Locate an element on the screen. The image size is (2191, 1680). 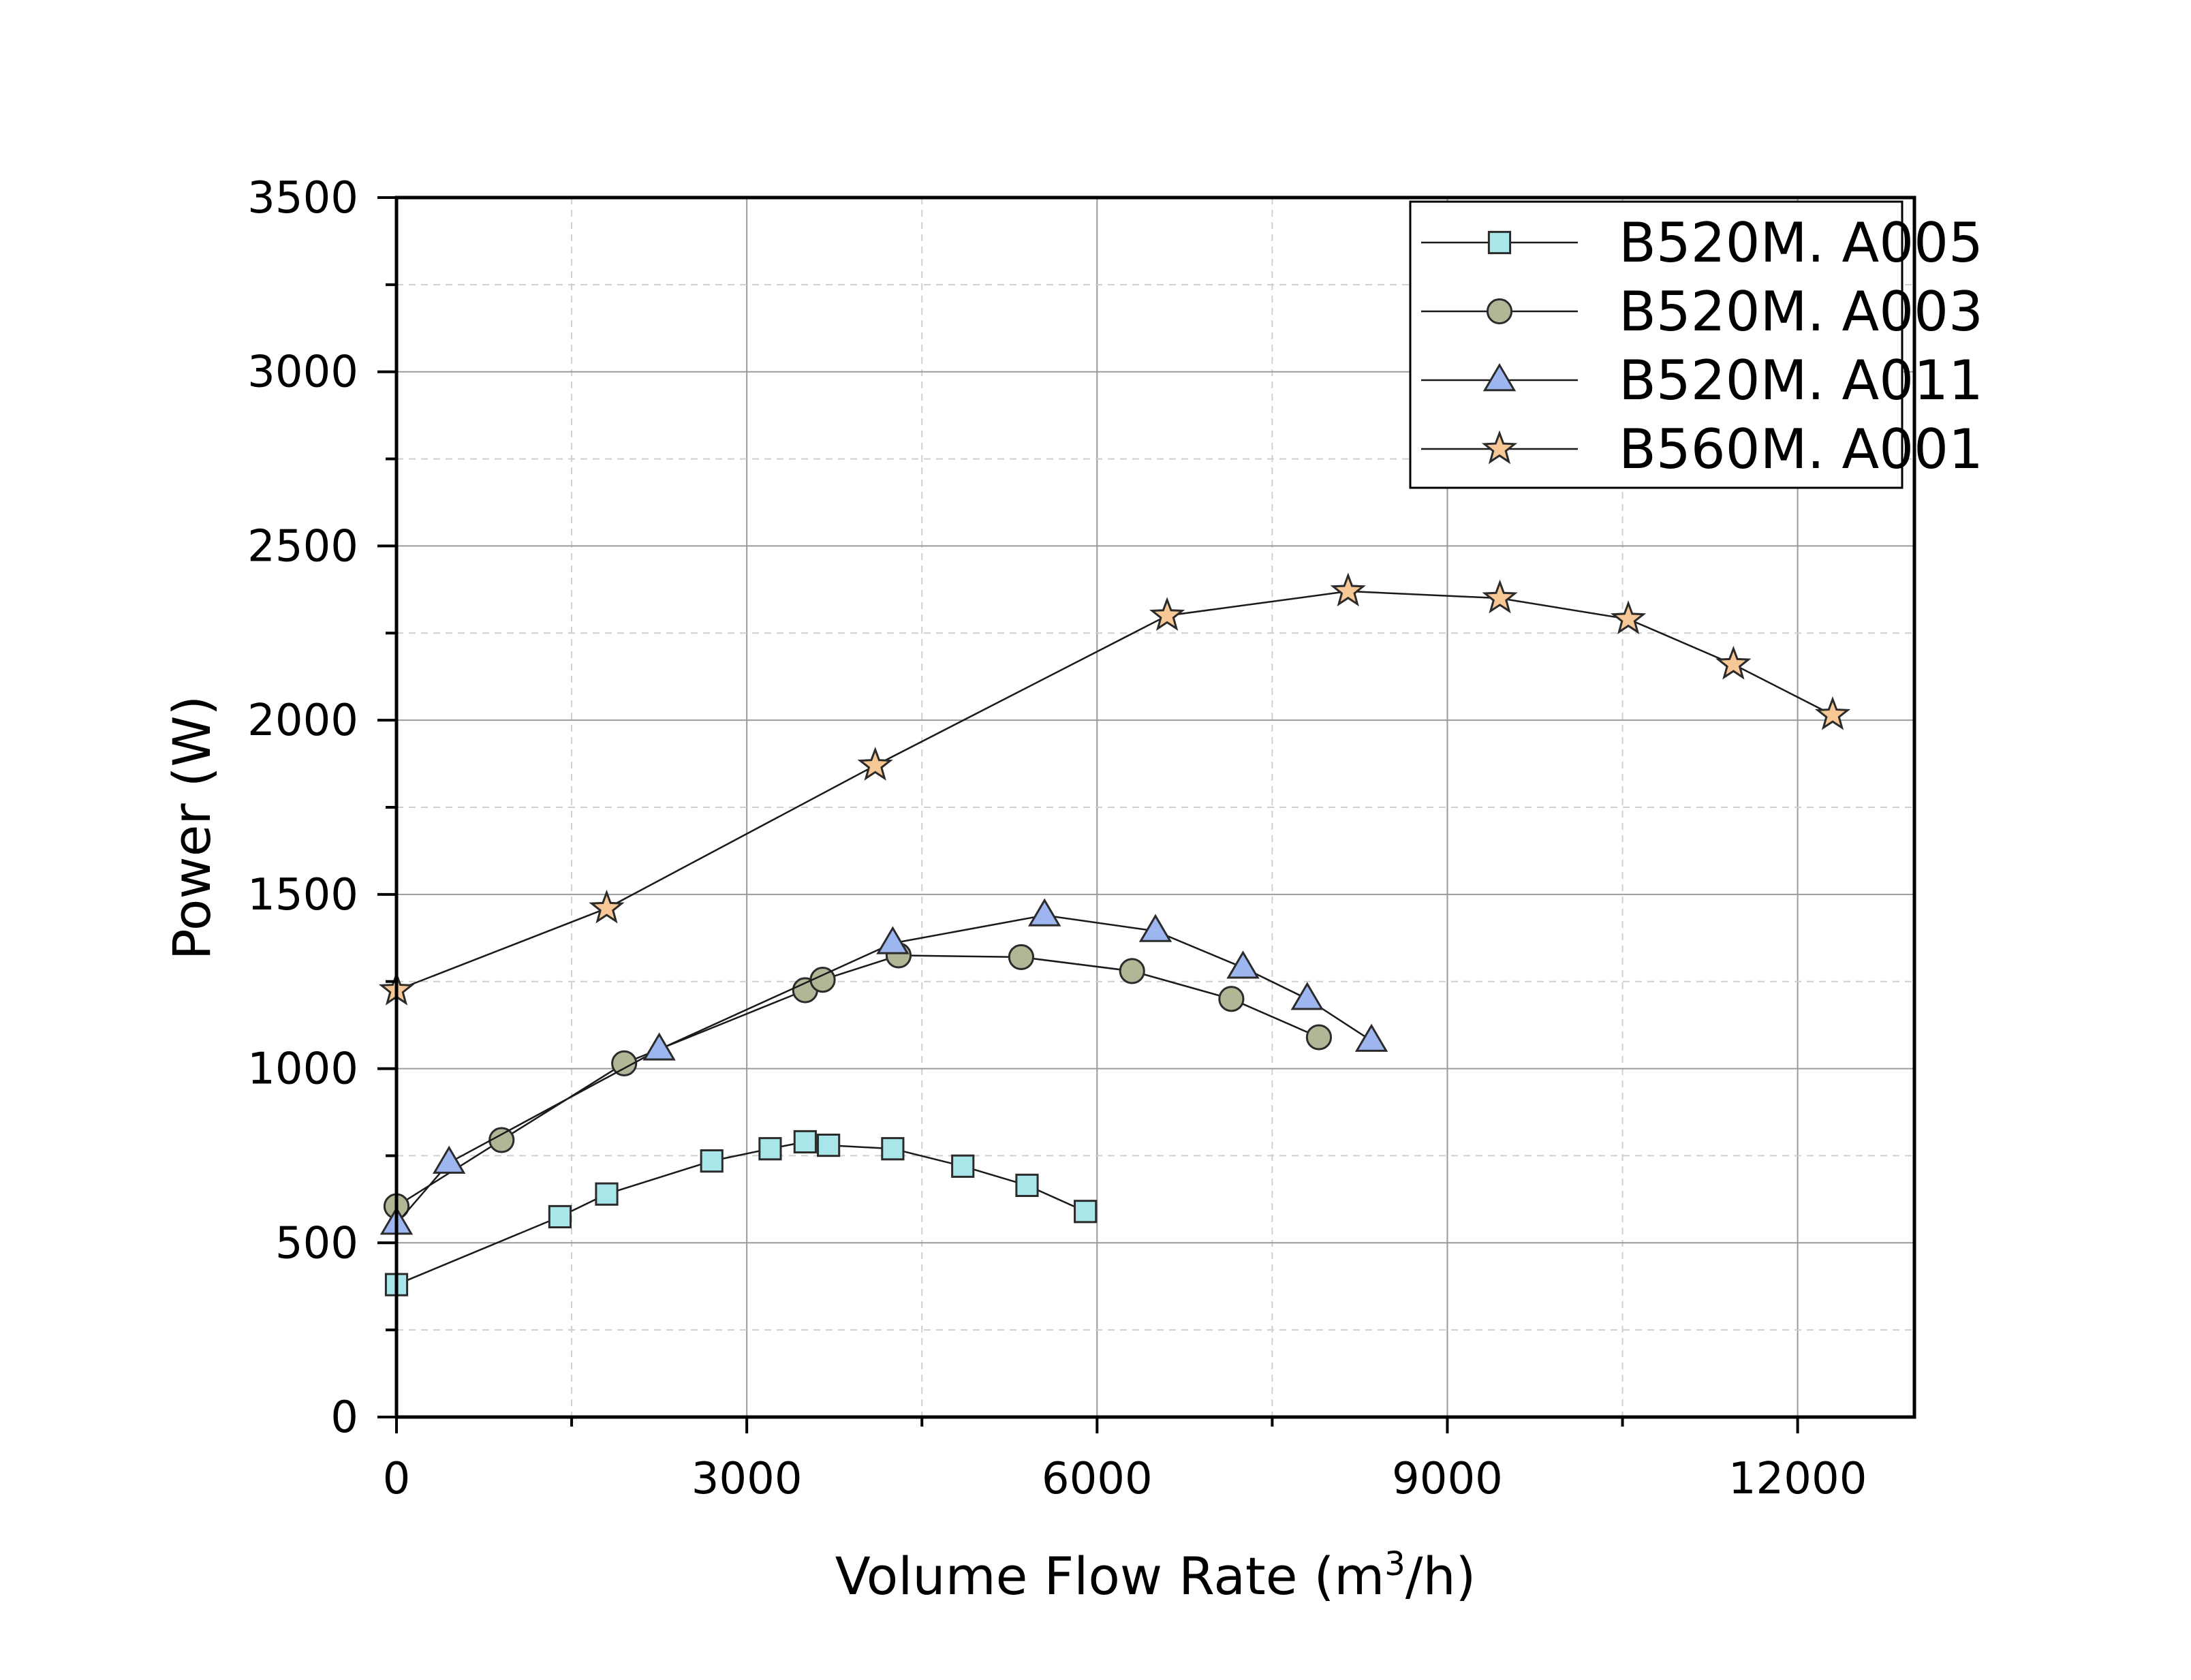
x-tick-label: 0 is located at coordinates (397, 1479).